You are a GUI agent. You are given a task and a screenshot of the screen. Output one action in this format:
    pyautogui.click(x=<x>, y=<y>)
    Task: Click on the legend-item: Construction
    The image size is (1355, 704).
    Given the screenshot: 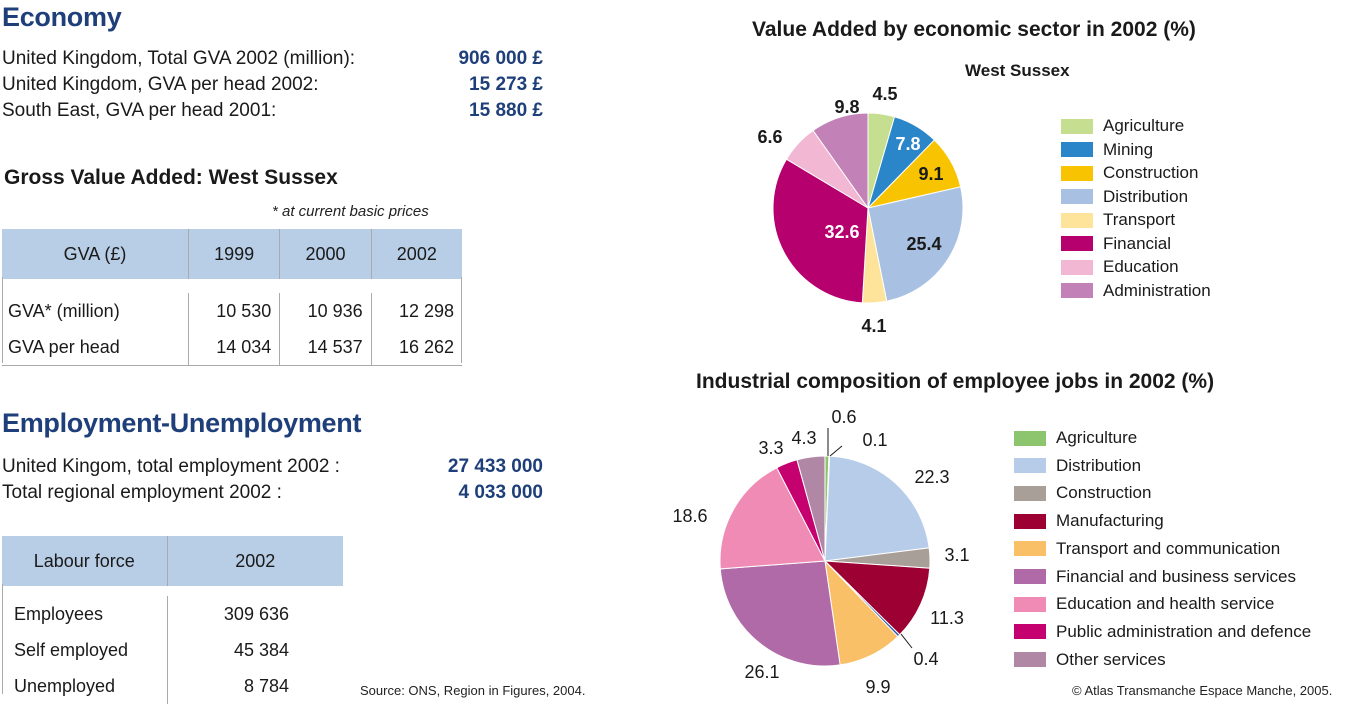 What is the action you would take?
    pyautogui.click(x=1129, y=173)
    